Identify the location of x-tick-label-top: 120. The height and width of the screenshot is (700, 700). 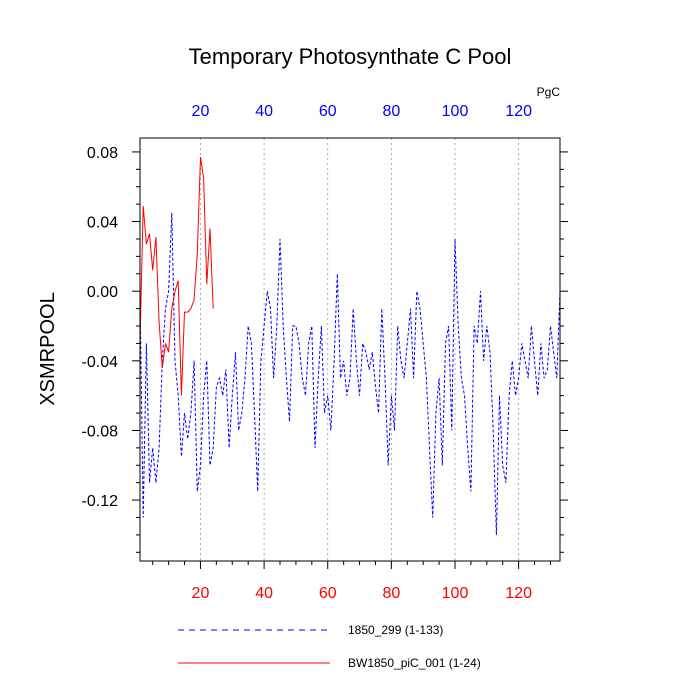
(518, 111).